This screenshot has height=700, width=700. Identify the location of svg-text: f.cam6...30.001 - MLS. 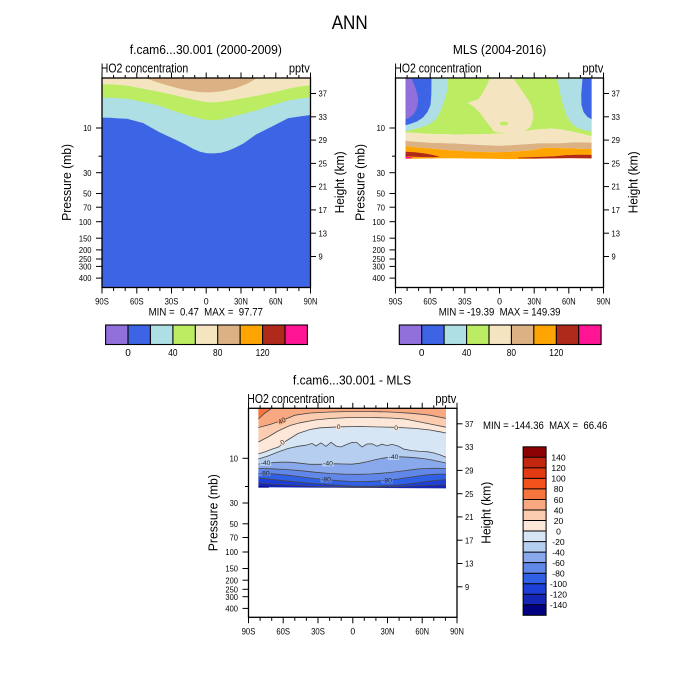
(352, 379).